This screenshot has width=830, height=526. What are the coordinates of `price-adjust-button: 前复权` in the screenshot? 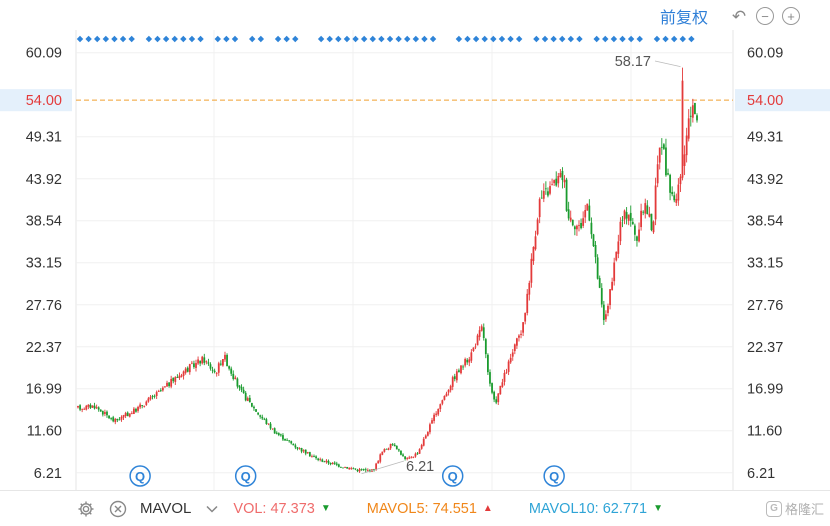 It's located at (684, 18).